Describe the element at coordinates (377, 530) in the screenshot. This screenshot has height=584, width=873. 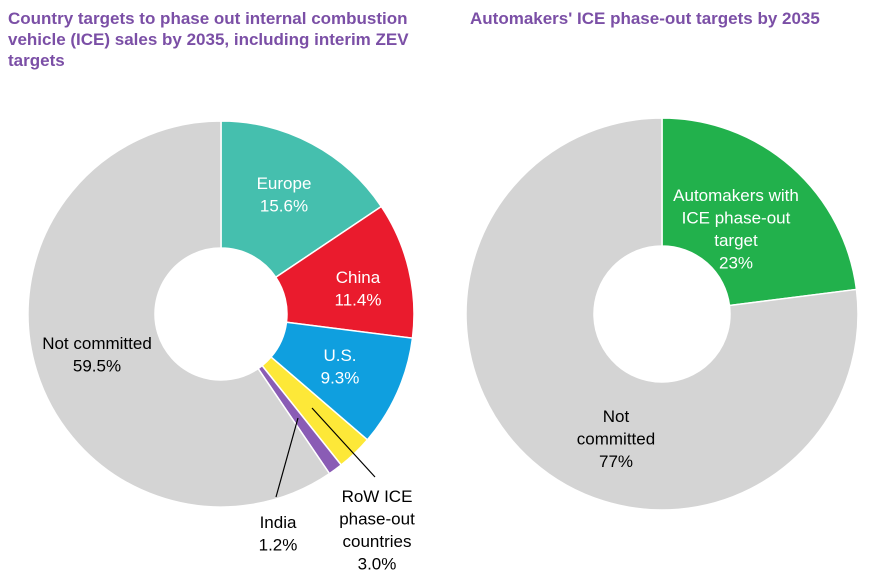
I see `label-row: RoW ICE phase-out countries 3.0%` at that location.